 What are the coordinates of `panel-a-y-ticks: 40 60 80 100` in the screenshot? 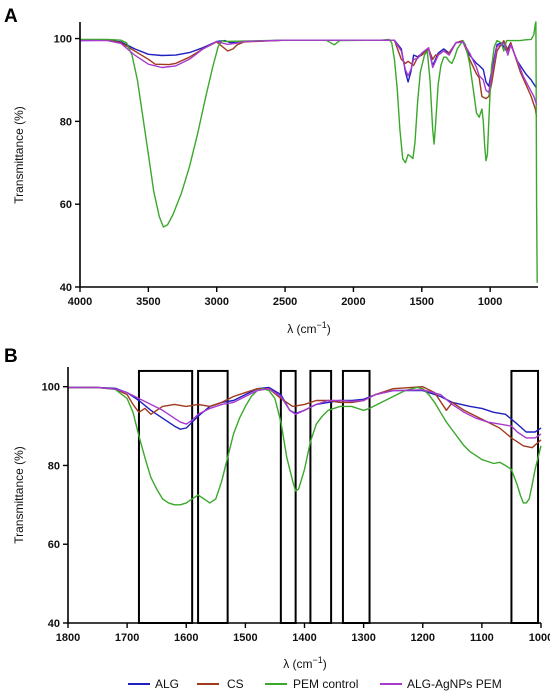 It's located at (67, 164).